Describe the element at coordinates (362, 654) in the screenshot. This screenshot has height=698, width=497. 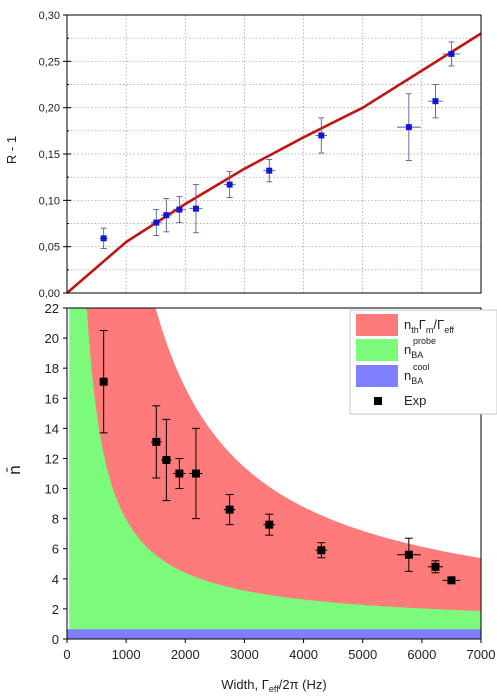
I see `bottom-x-tick-label: 5000` at that location.